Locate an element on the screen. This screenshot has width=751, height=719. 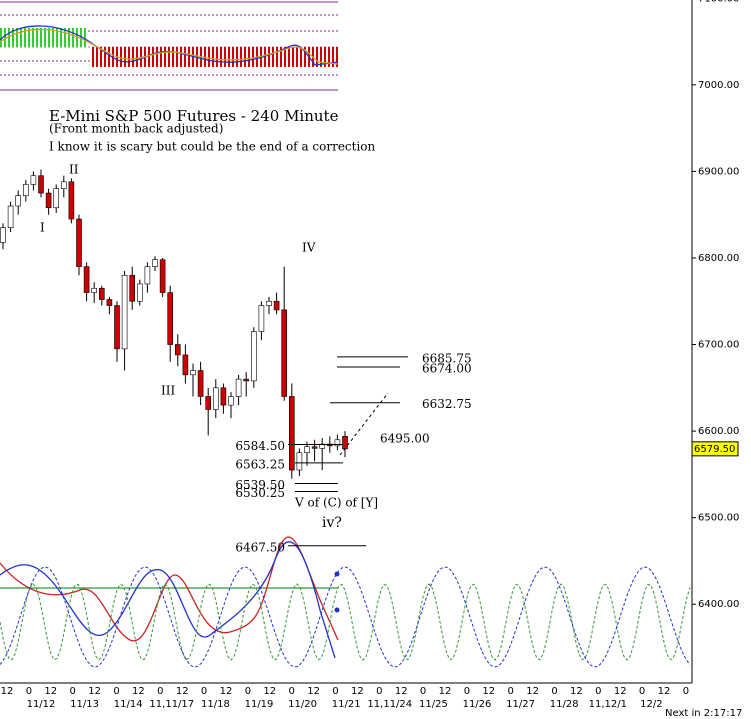
y-tick-label: 7000.00 is located at coordinates (718, 85).